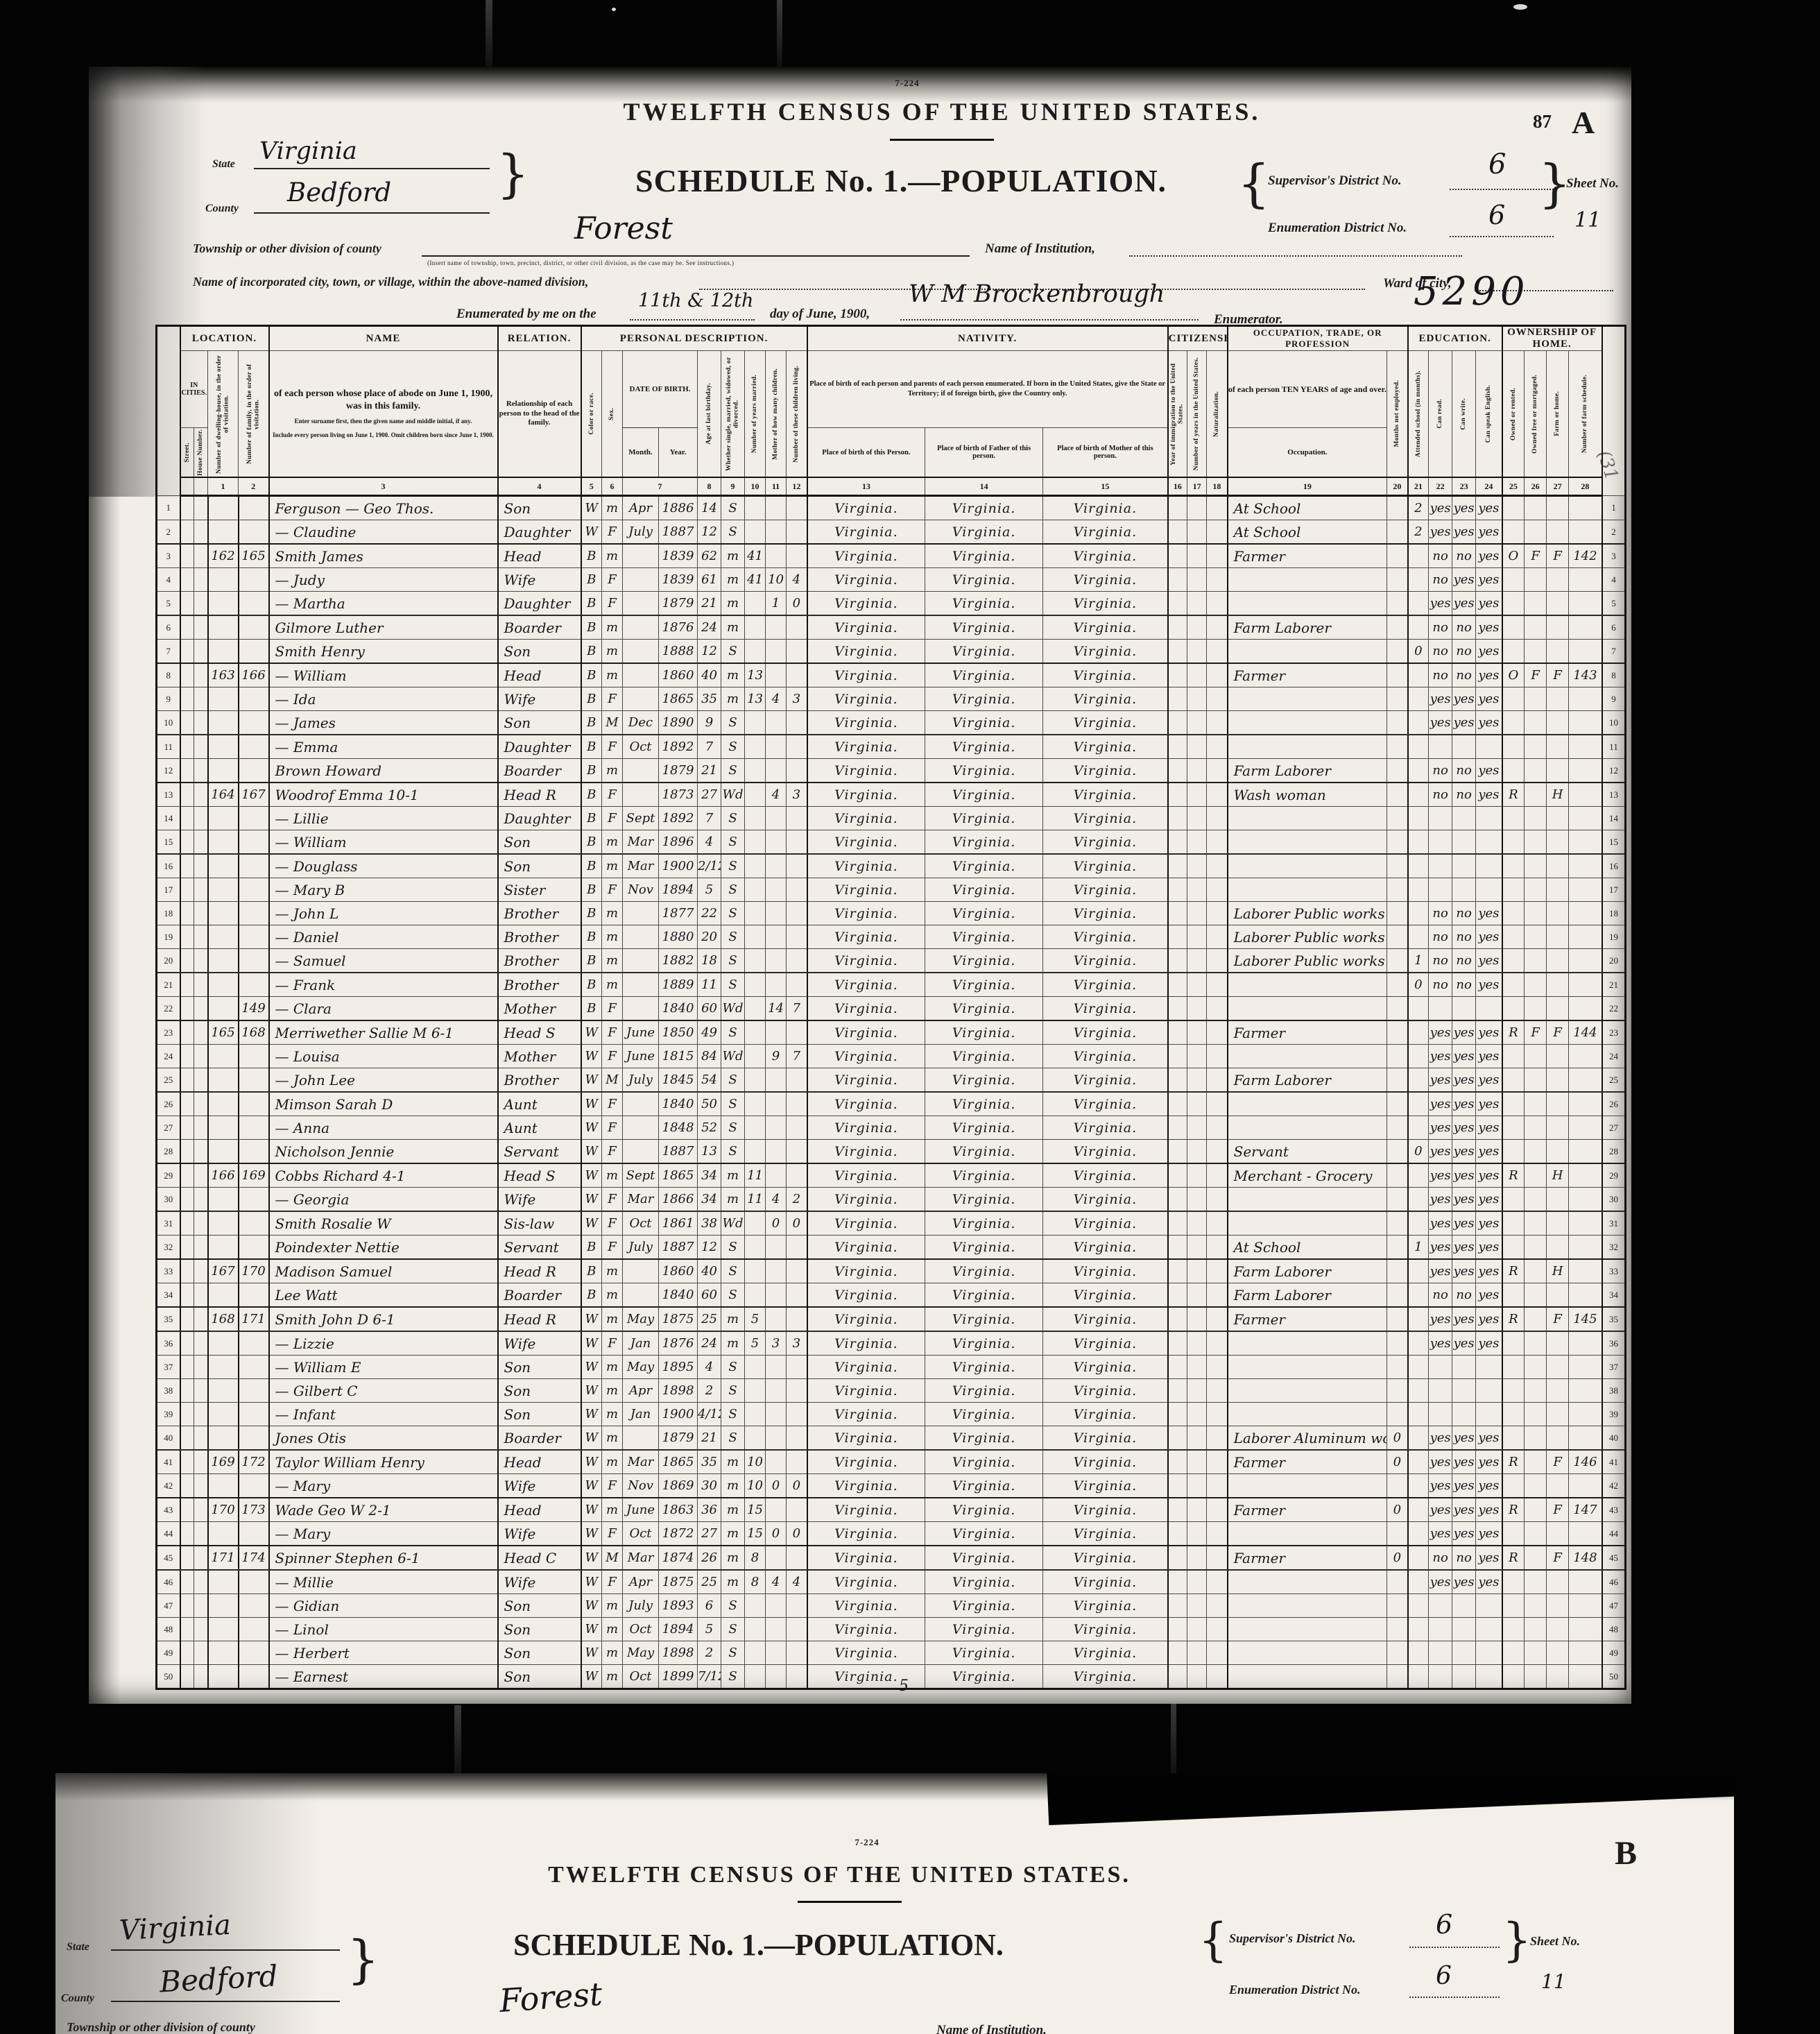  Describe the element at coordinates (223, 770) in the screenshot. I see `cell-dwelling-number` at that location.